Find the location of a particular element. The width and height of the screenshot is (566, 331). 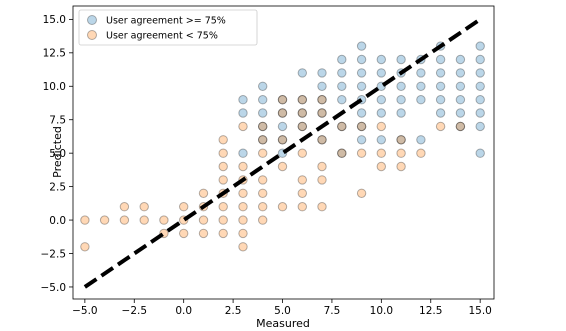

legend-box is located at coordinates (168, 27).